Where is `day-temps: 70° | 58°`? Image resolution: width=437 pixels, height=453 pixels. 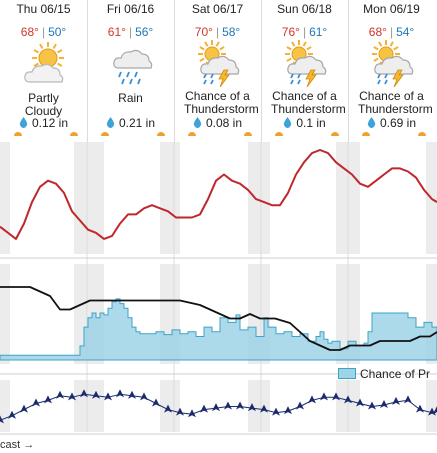
day-temps: 70° | 58° is located at coordinates (217, 32).